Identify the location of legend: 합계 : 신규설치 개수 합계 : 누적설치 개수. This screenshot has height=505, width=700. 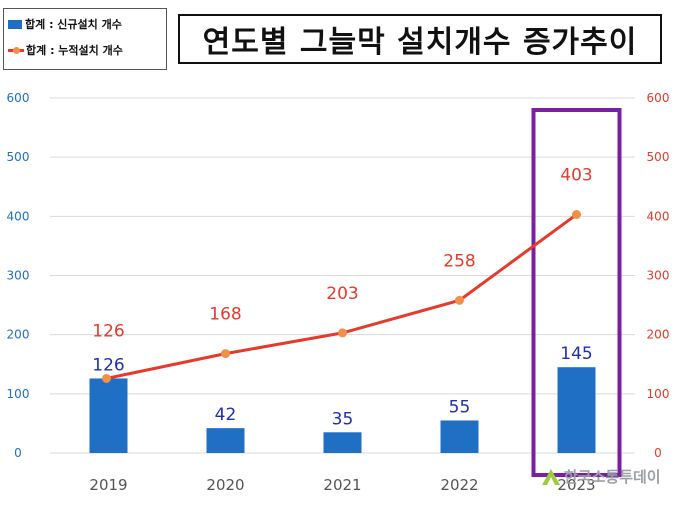
(85, 39).